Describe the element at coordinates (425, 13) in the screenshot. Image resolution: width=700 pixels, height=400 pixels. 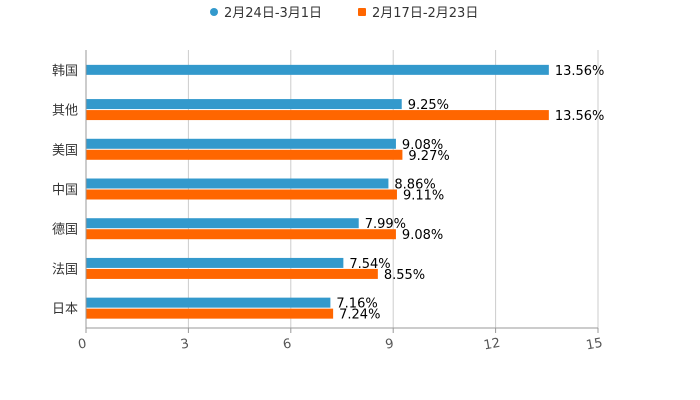
I see `legend-label-series-1: 2月17日-2月23日` at that location.